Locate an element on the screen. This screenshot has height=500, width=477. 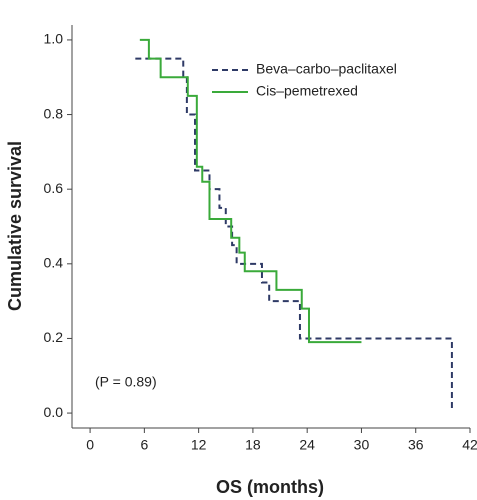
y-tick-label: 1.0 is located at coordinates (54, 39).